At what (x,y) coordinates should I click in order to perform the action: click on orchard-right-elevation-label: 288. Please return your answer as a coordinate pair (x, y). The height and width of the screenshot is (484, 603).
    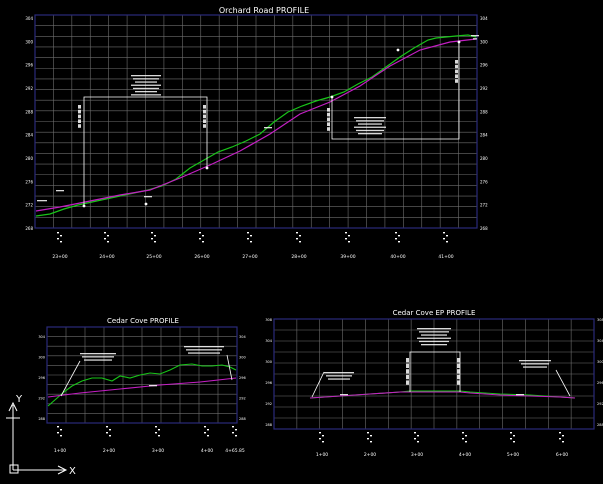
    Looking at the image, I should click on (484, 111).